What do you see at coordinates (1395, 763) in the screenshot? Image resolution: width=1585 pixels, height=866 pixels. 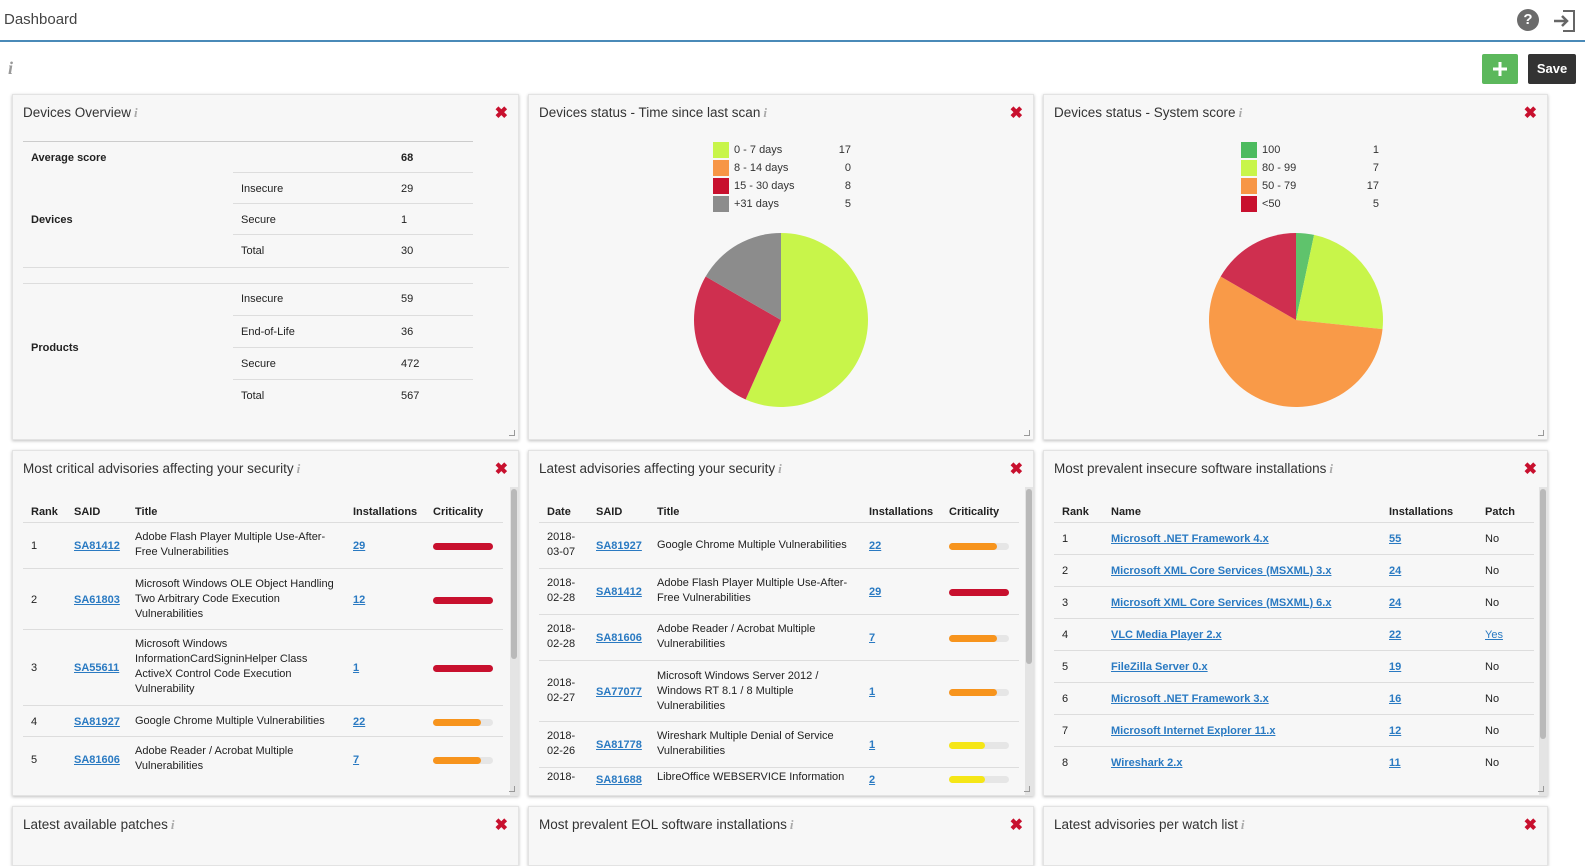 I see `installations-link: 11` at bounding box center [1395, 763].